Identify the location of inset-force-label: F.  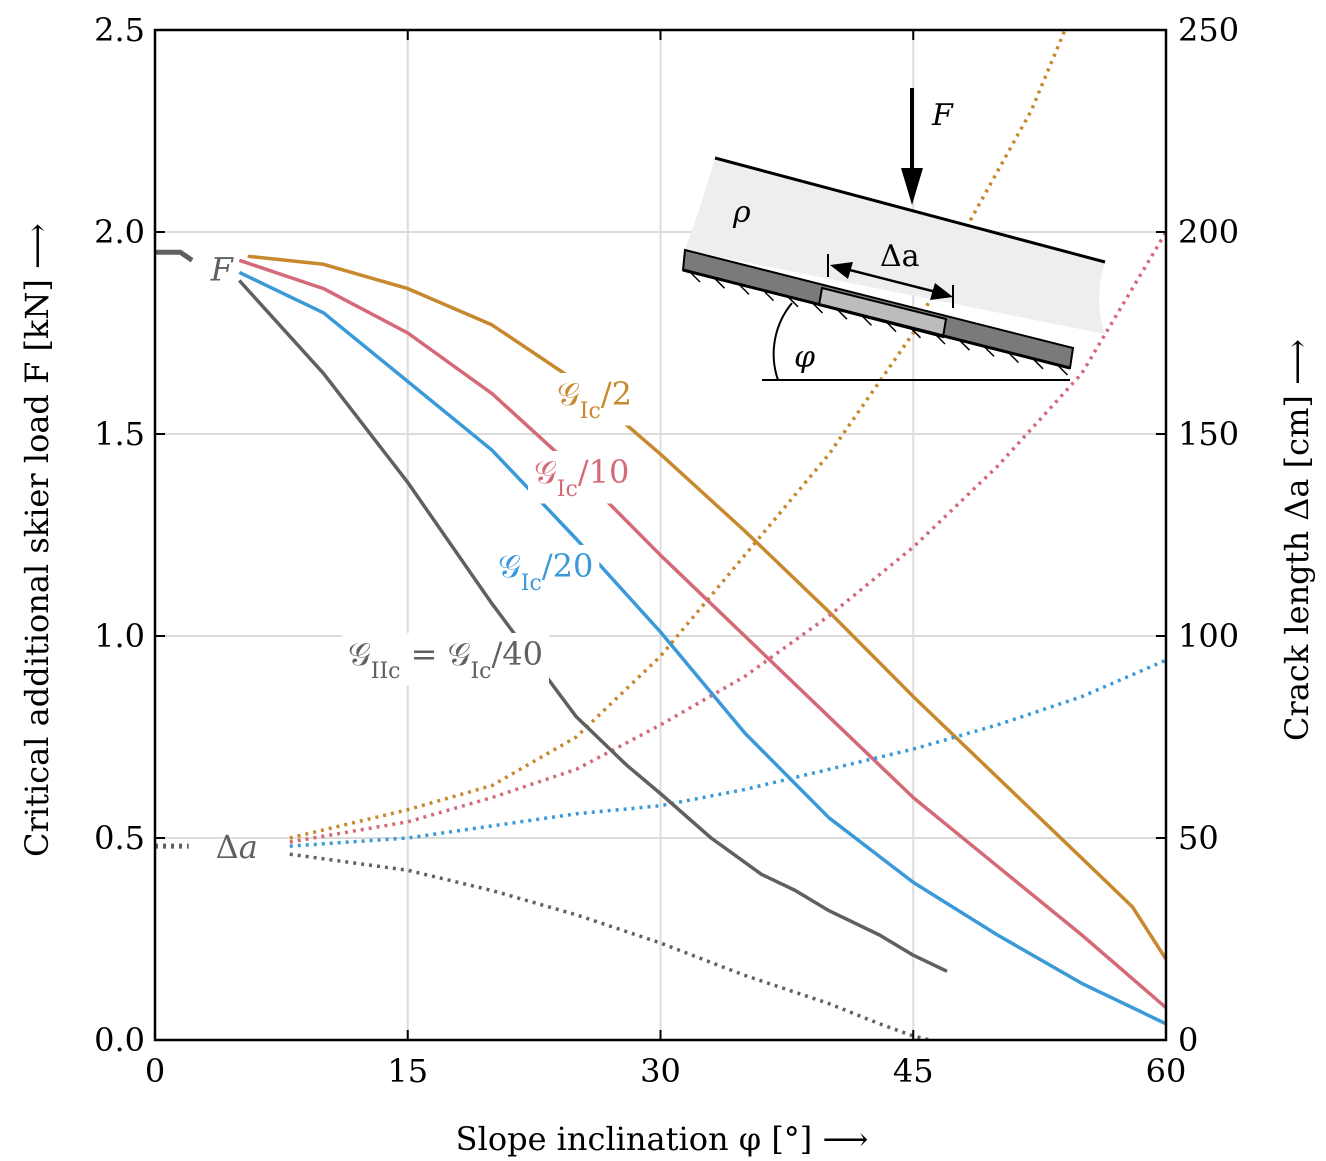
(942, 115).